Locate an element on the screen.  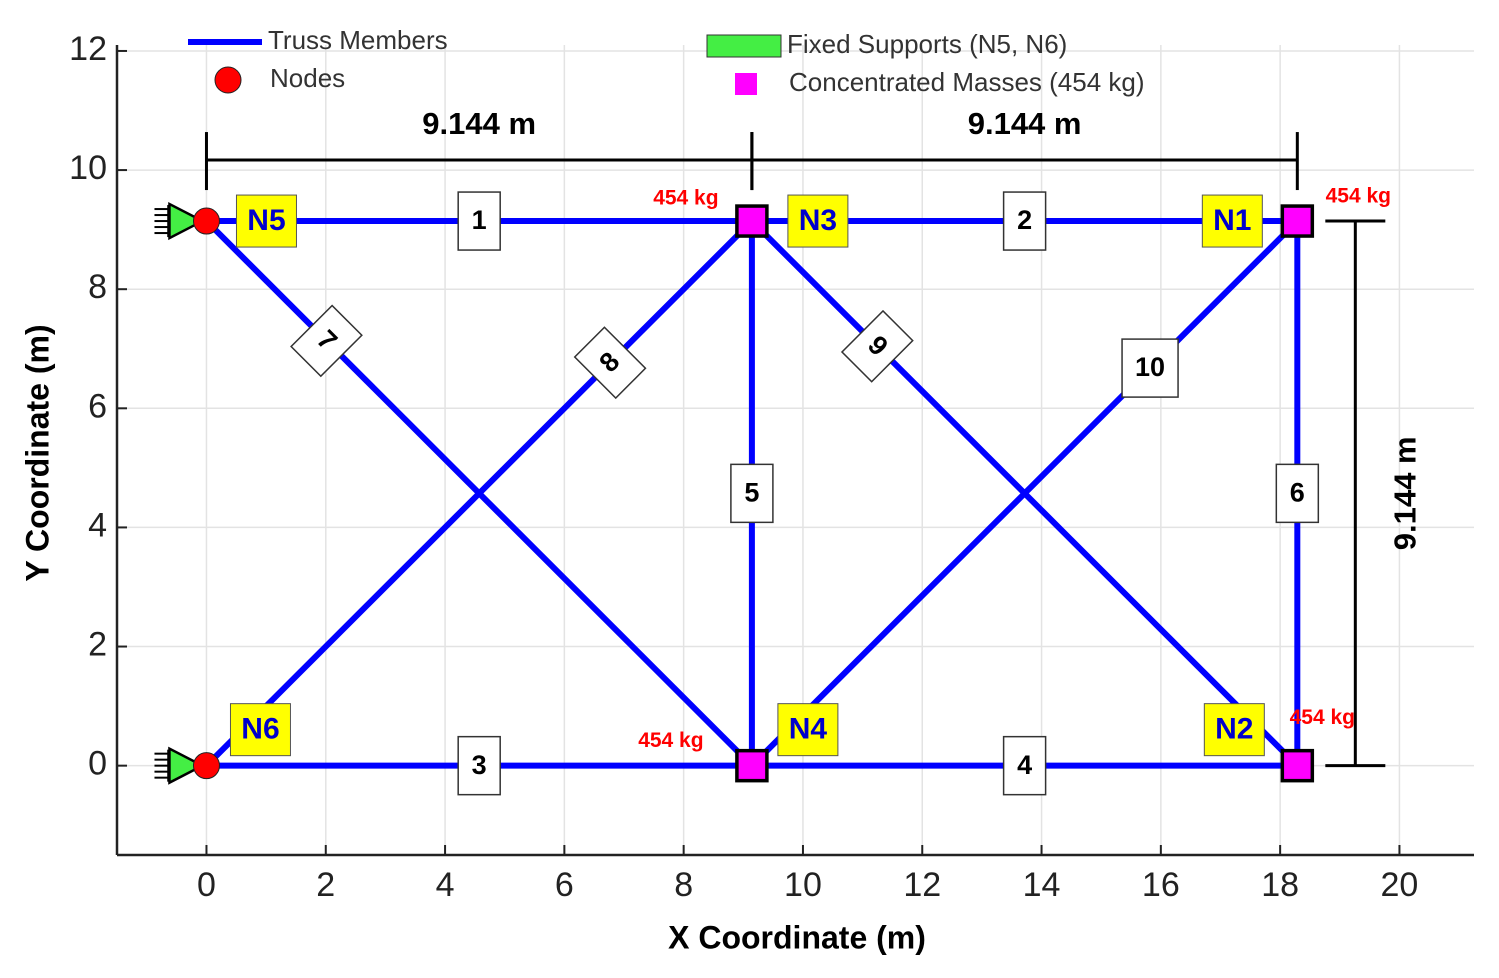
member-label-box: 2 is located at coordinates (1024, 221).